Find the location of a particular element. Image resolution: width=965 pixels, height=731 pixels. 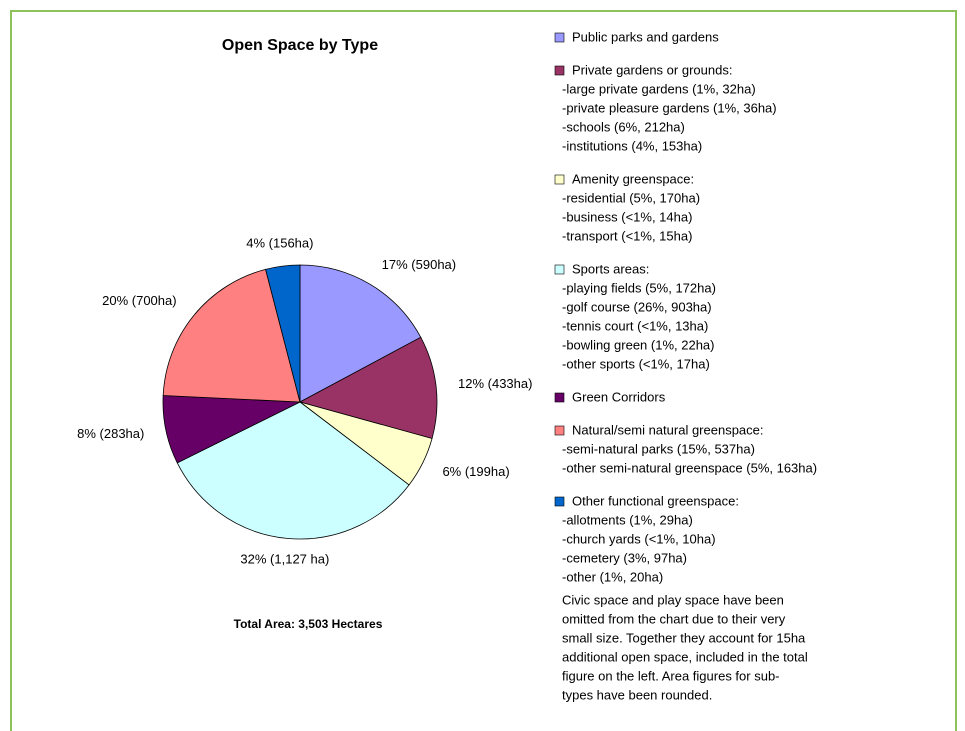

legend-detail: -tennis court (<1%, 13ha) is located at coordinates (635, 325).